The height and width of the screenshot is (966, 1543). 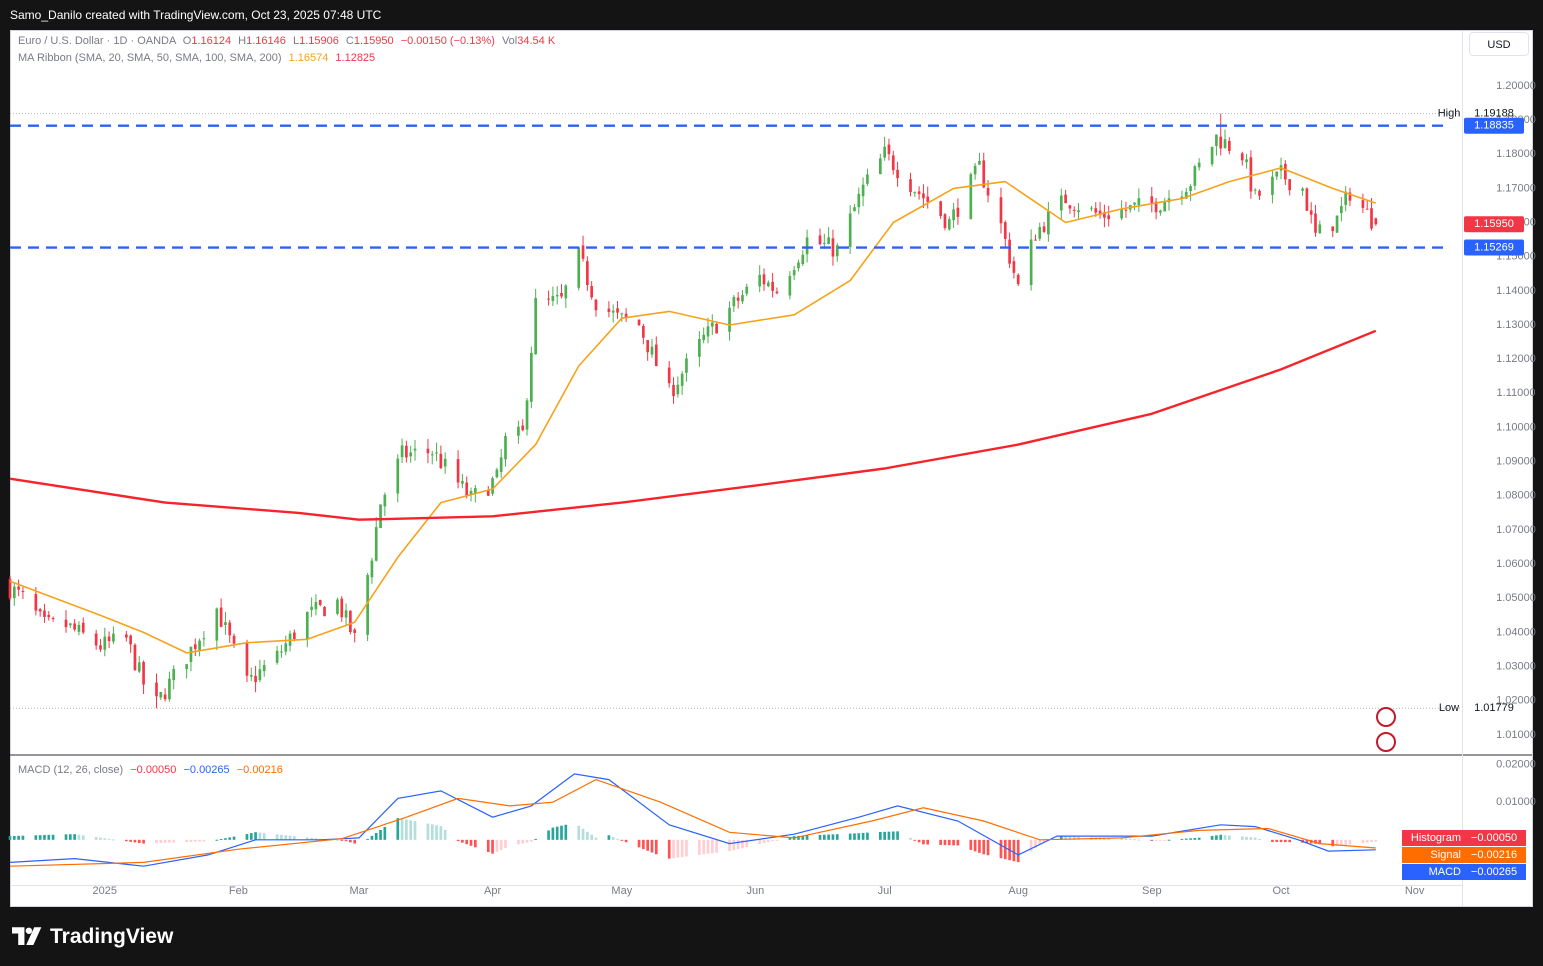 I want to click on currency-button: USD, so click(x=1499, y=44).